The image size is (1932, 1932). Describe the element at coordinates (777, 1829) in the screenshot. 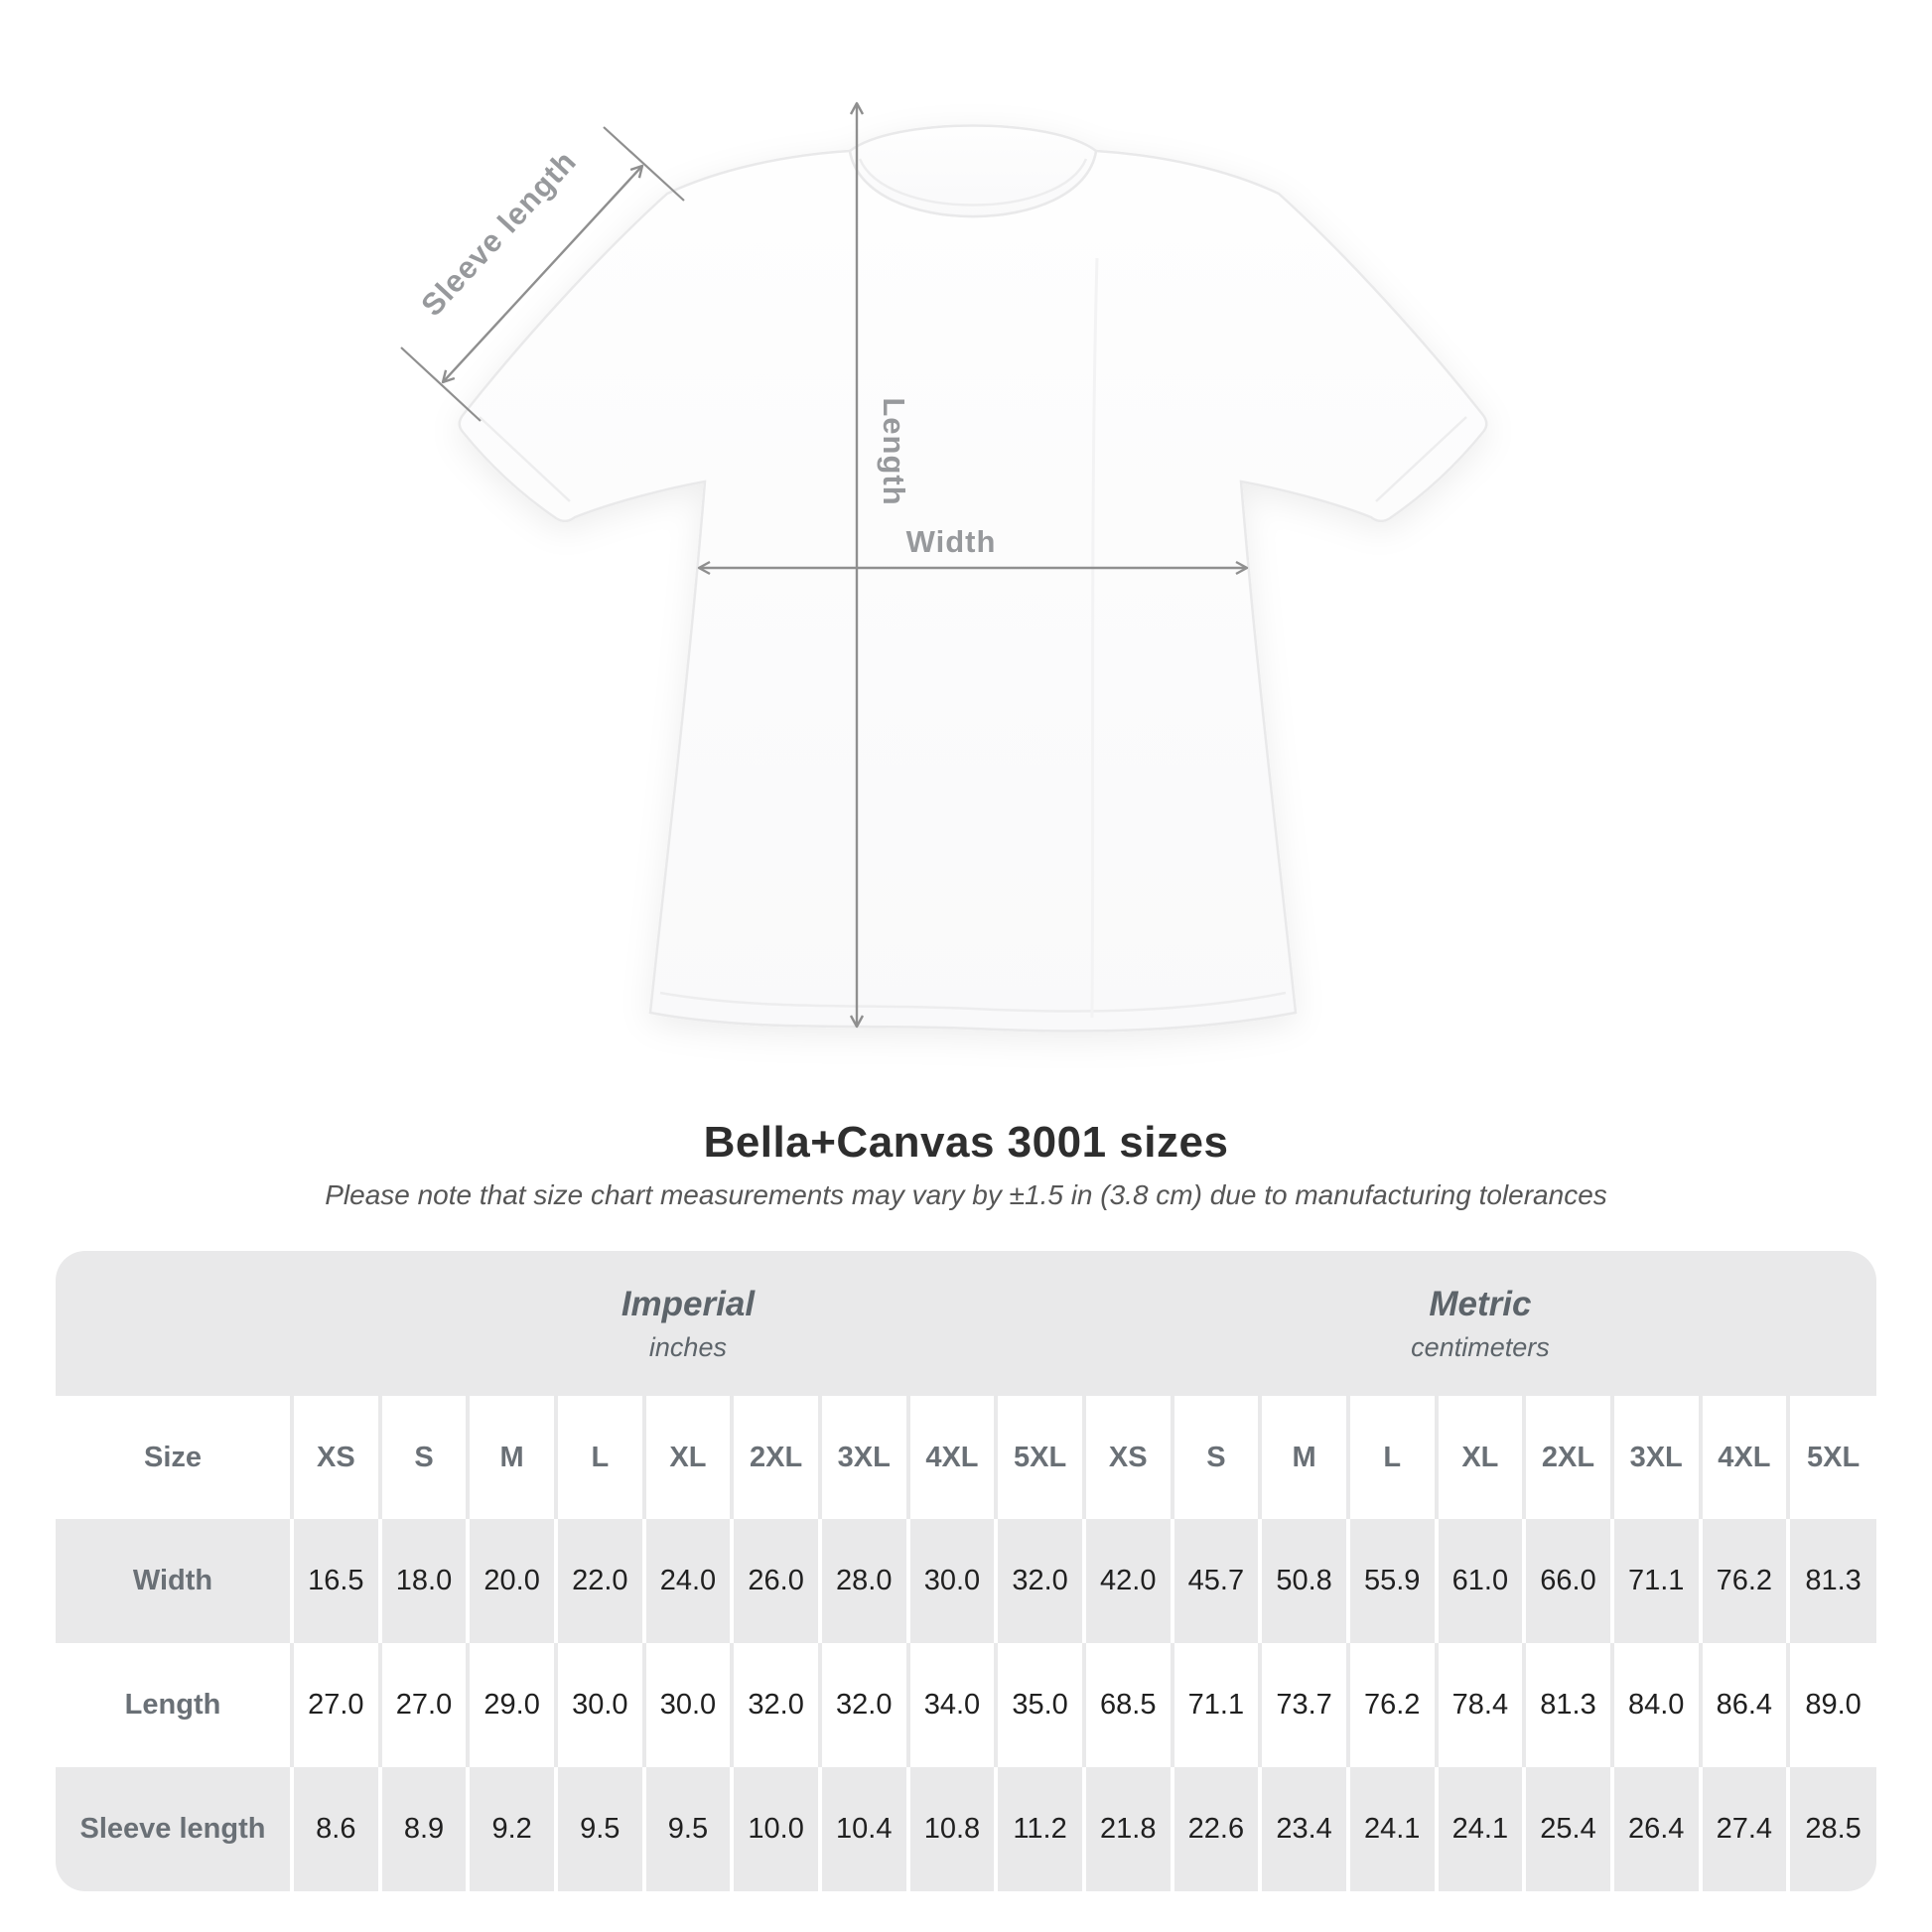

I see `measurement-value-cell: 10.0` at that location.